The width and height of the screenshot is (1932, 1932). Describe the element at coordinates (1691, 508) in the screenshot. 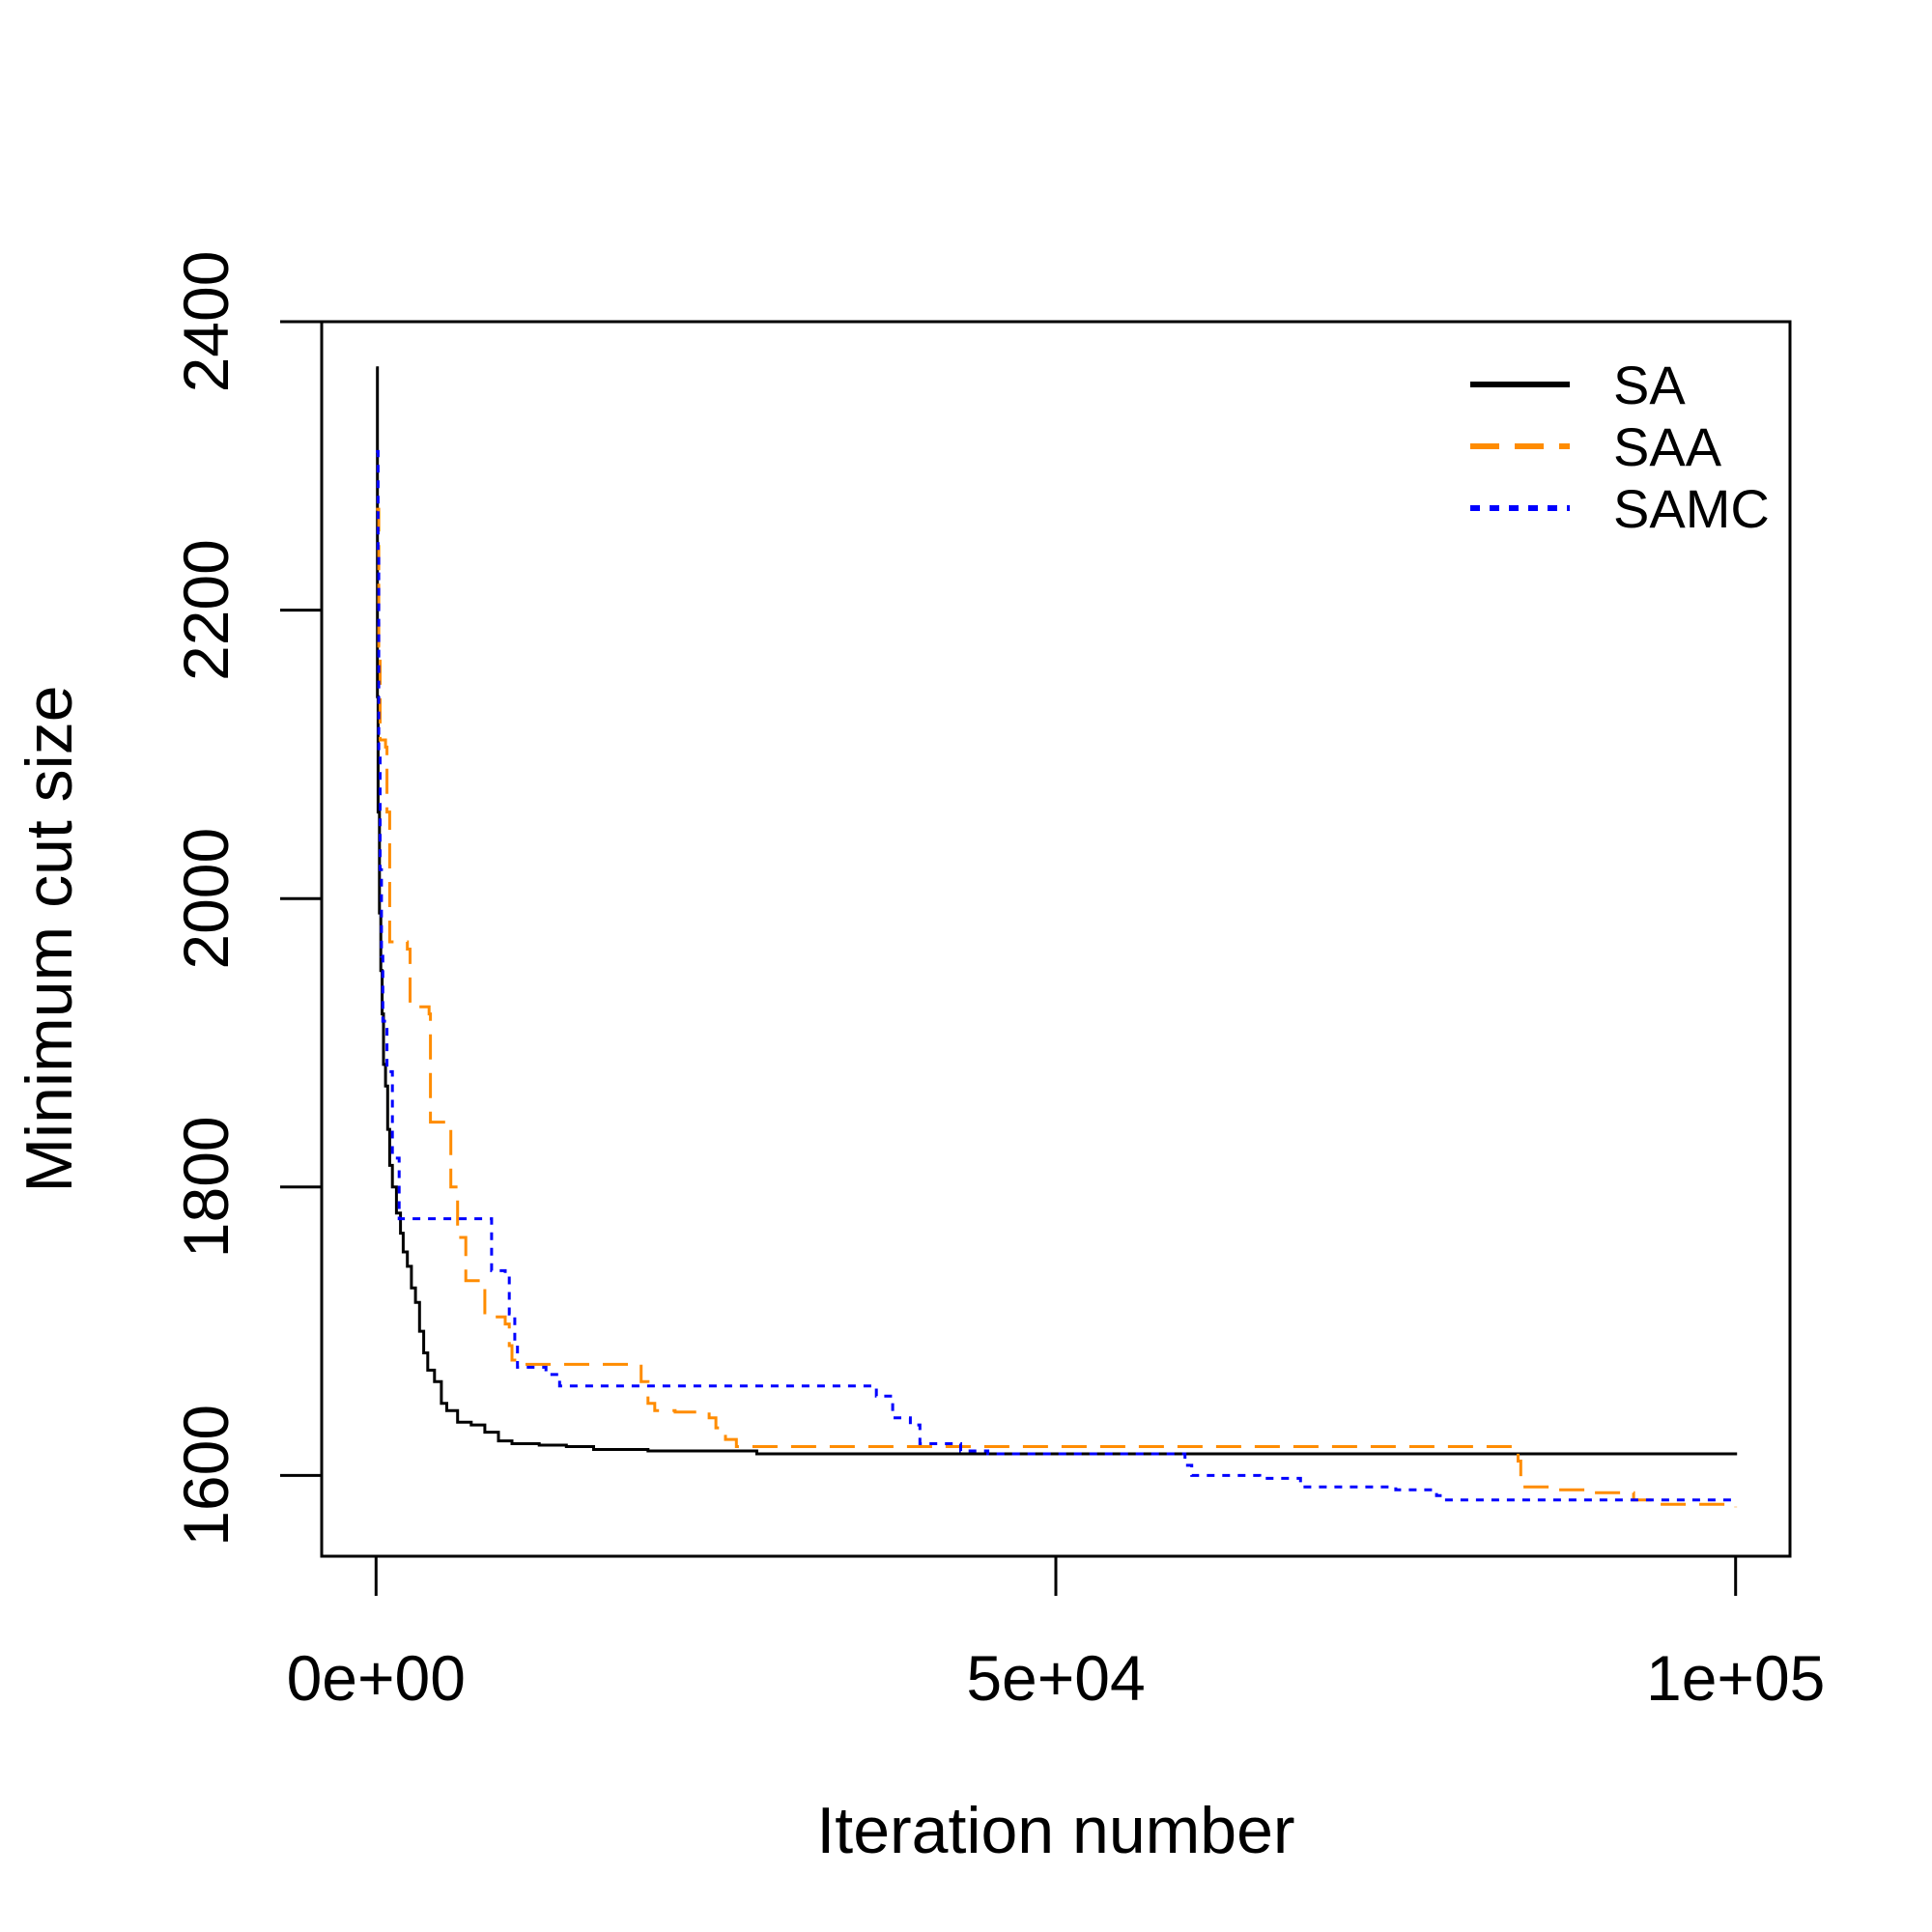

I see `legend-label-samc: SAMC` at that location.